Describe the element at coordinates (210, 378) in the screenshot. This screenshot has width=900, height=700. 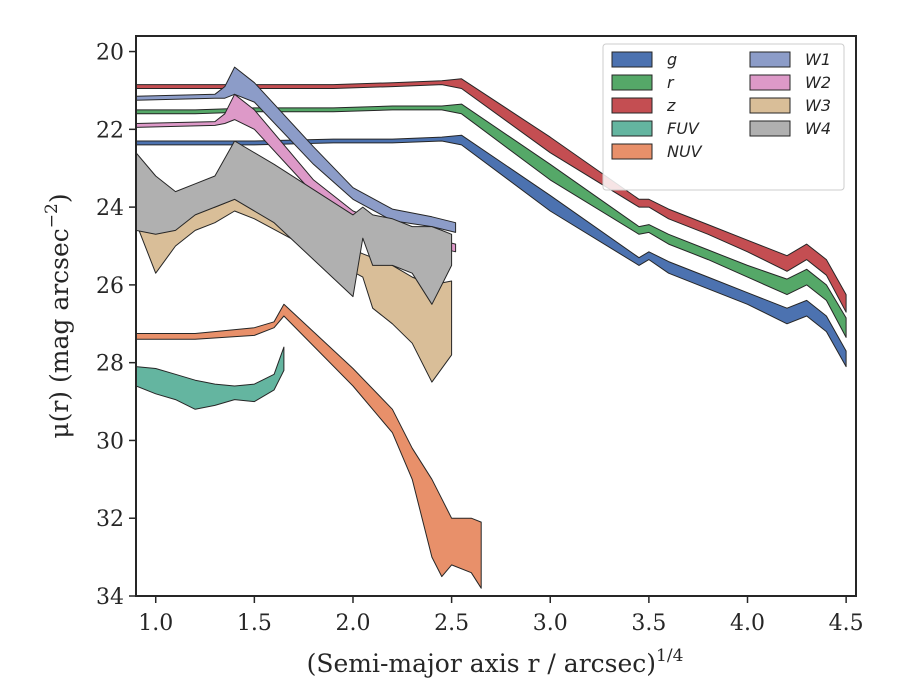
I see `band-FUV` at that location.